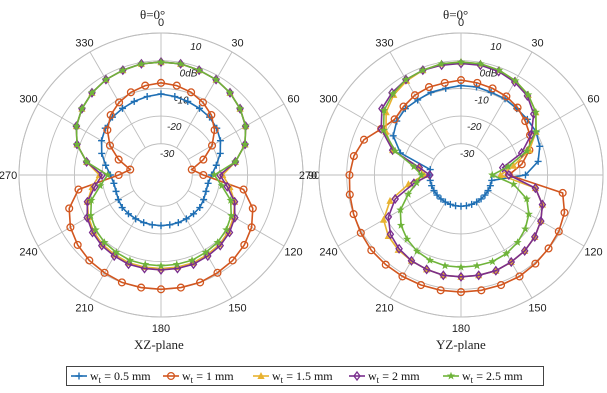 The image size is (607, 393). I want to click on legend-label: wt = 1.5 mm, so click(302, 377).